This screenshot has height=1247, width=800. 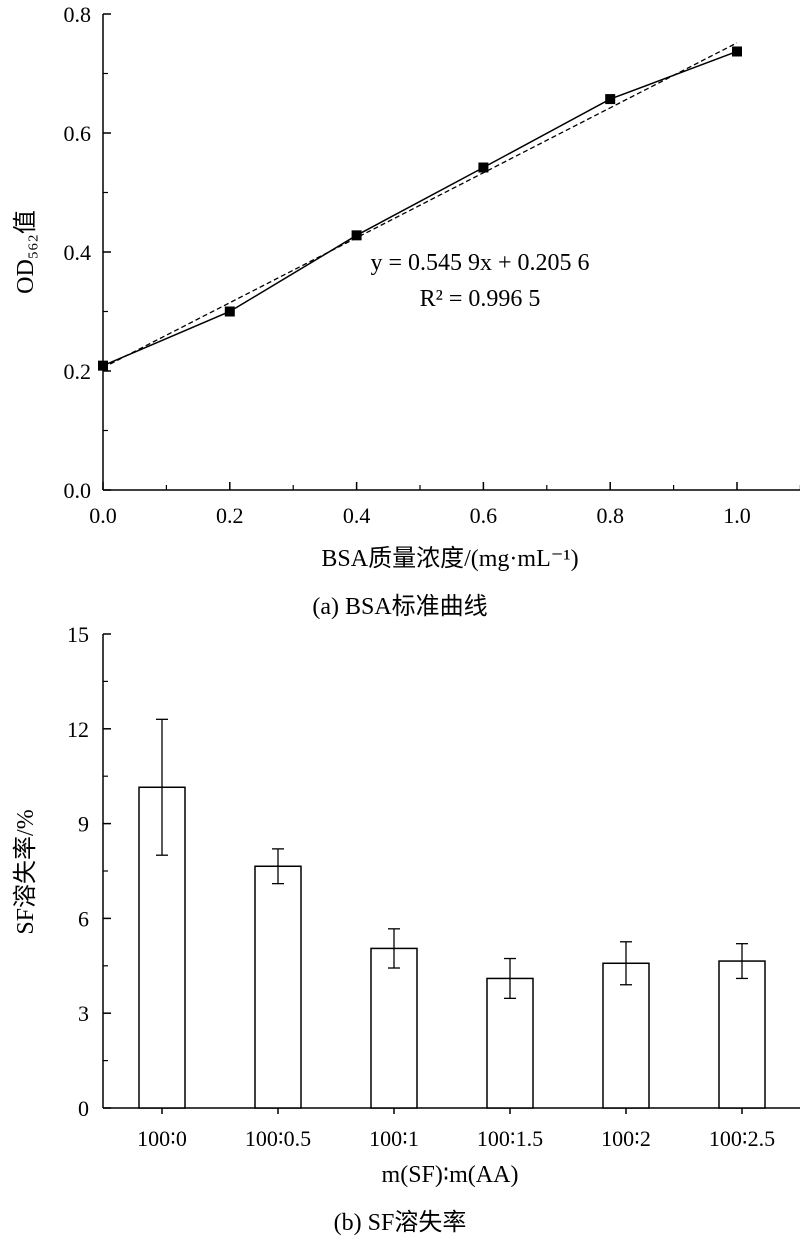 I want to click on panel-b-x-tick-label: 100∶0.5, so click(x=278, y=1138).